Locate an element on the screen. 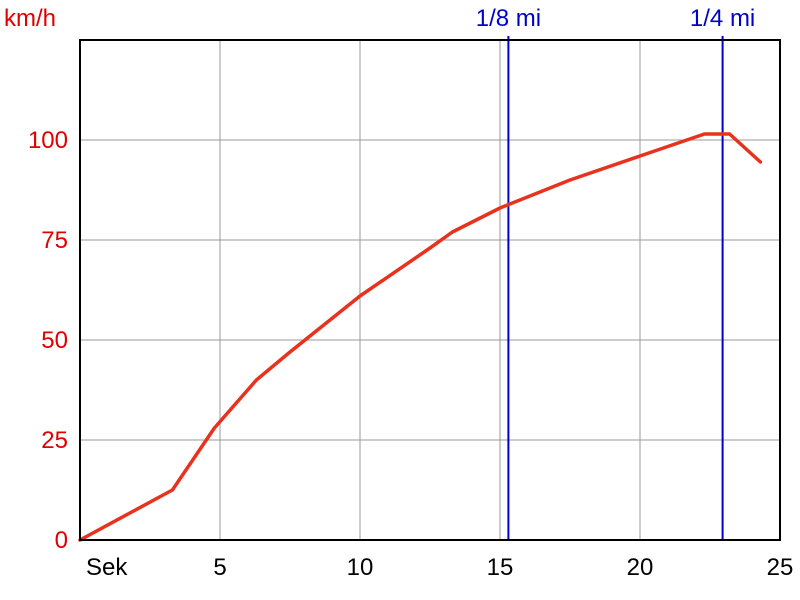 This screenshot has width=800, height=600. x-tick-label: 10 is located at coordinates (360, 567).